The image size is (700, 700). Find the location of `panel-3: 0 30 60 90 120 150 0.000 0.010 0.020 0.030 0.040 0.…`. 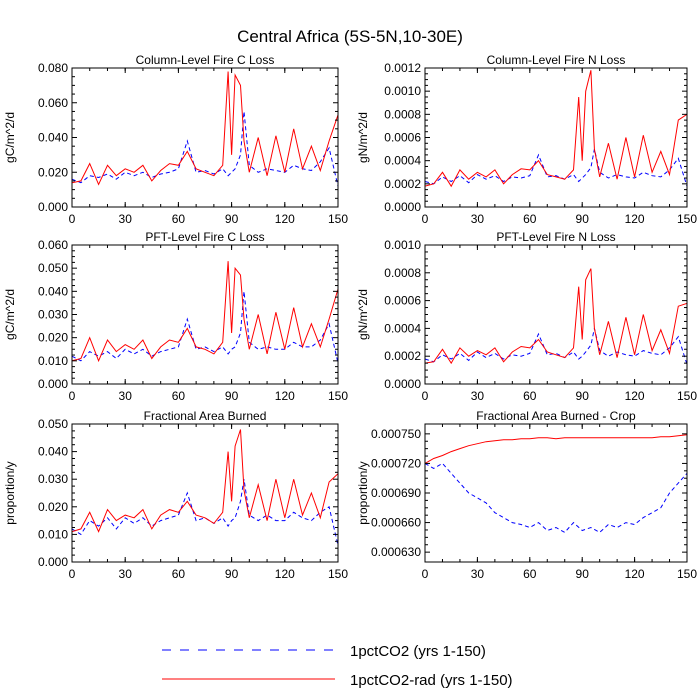

panel-3: 0 30 60 90 120 150 0.000 0.010 0.020 0.030 0.040 0.… is located at coordinates (175, 316).